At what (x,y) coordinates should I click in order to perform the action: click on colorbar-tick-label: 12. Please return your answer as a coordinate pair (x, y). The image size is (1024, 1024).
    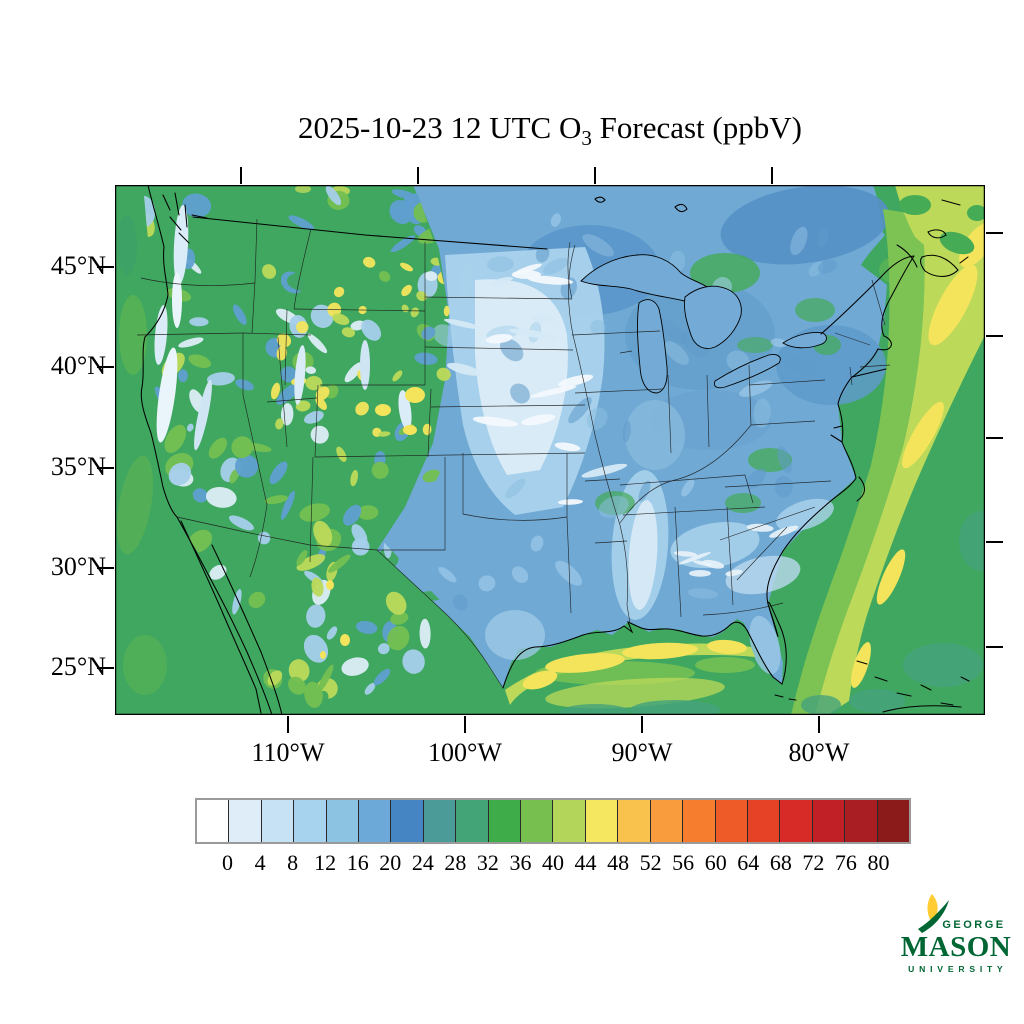
    Looking at the image, I should click on (325, 862).